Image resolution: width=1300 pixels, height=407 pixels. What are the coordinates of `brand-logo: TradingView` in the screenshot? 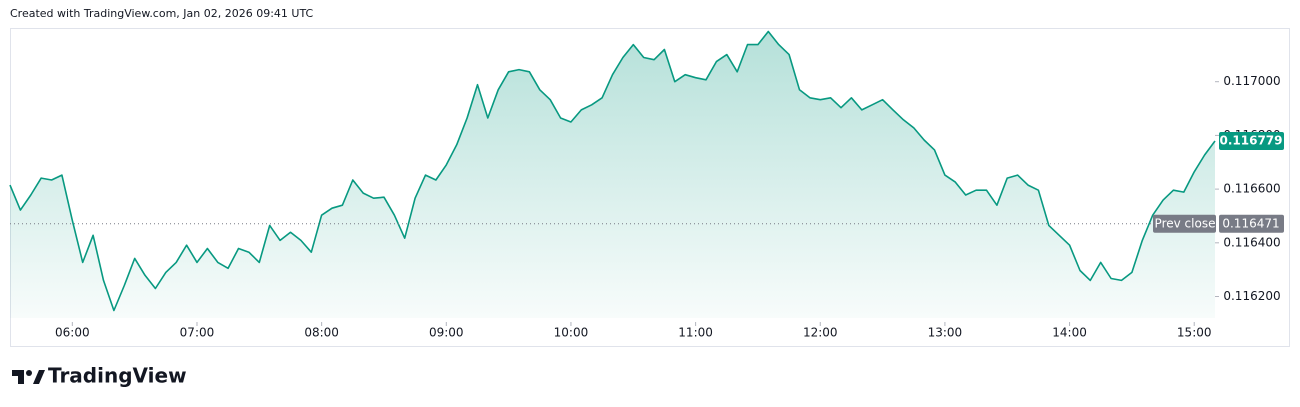 It's located at (99, 376).